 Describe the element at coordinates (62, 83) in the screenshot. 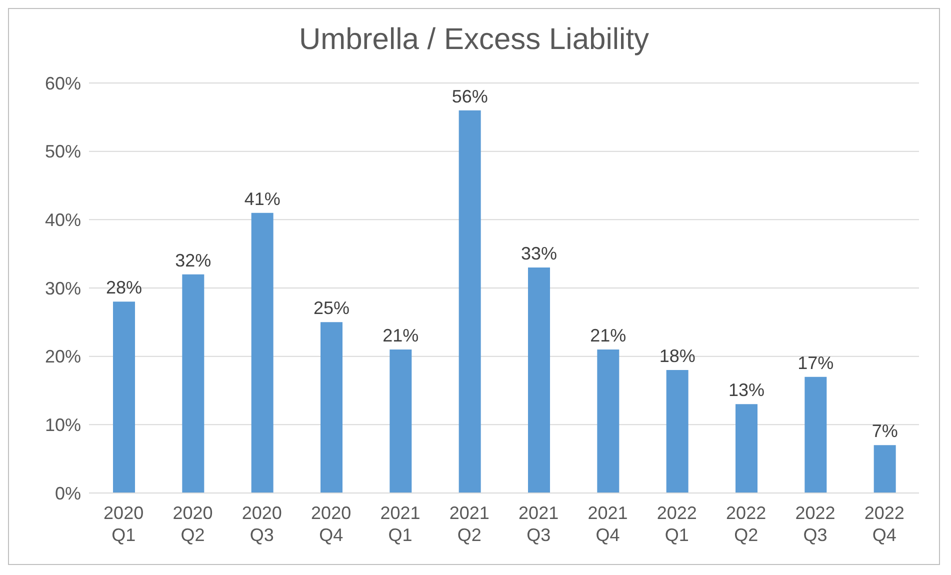

I see `y-tick-label: 60%` at that location.